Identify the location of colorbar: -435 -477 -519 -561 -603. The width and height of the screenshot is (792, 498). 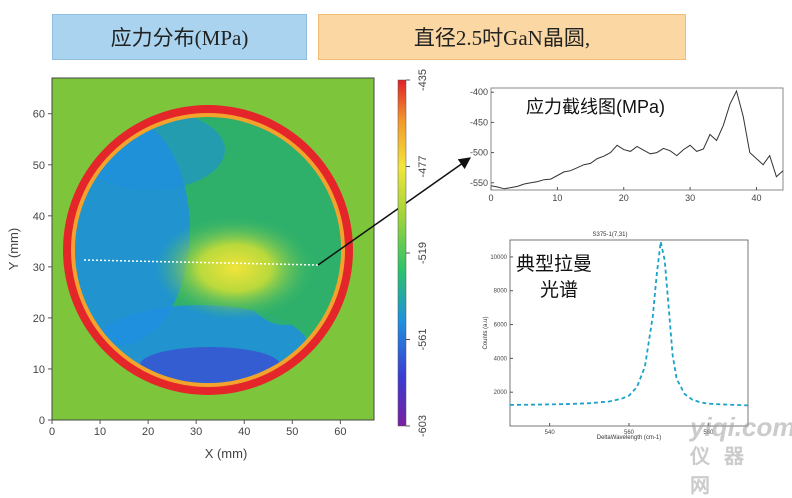
(413, 253).